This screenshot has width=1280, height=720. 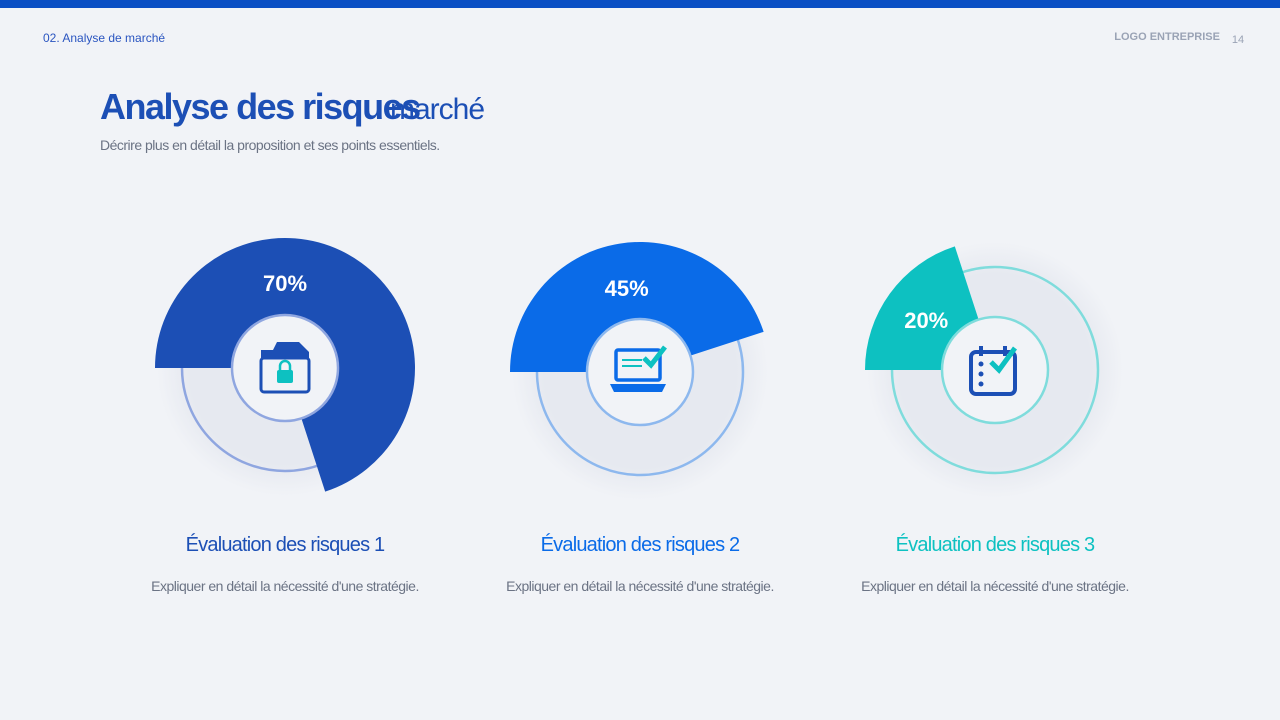 I want to click on title-accent: marché, so click(x=437, y=109).